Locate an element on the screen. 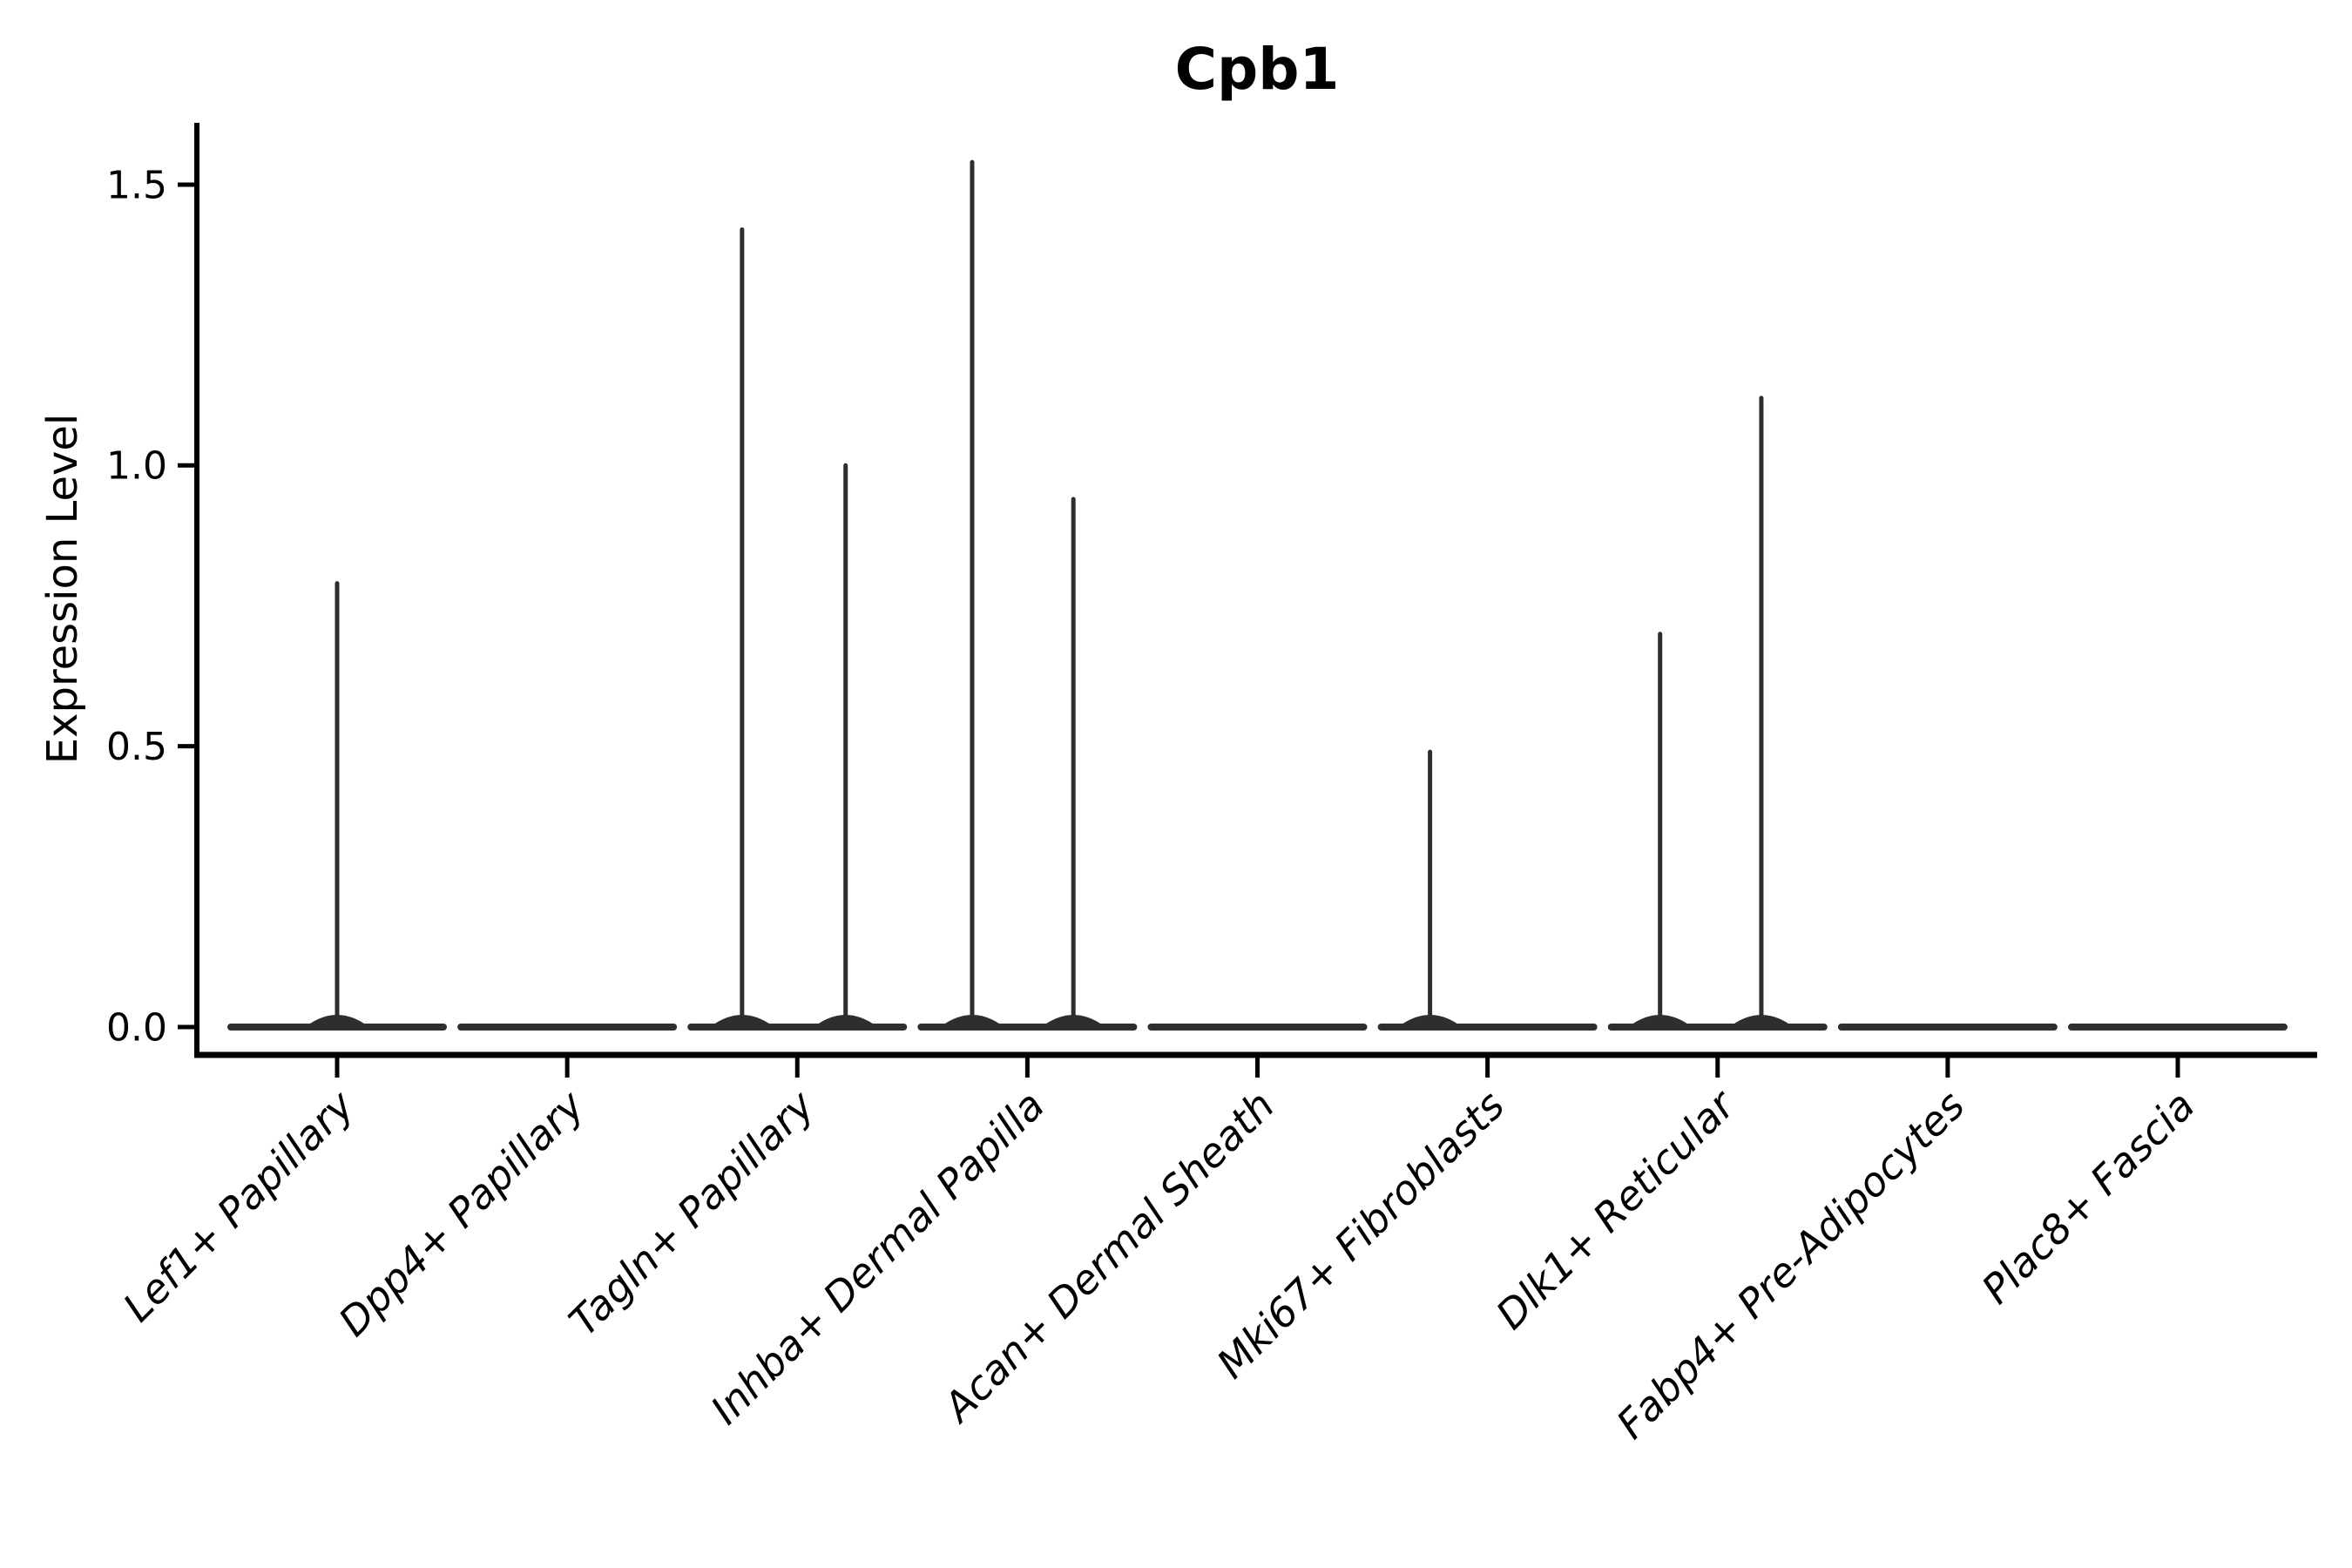 This screenshot has height=1568, width=2352. x-tick-label: Tagln+ Papillary is located at coordinates (692, 1213).